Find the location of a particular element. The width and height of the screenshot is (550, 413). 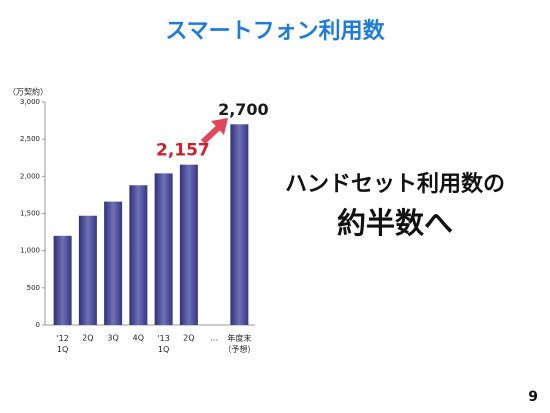

message-line: ハンドセット利用数の is located at coordinates (395, 184).